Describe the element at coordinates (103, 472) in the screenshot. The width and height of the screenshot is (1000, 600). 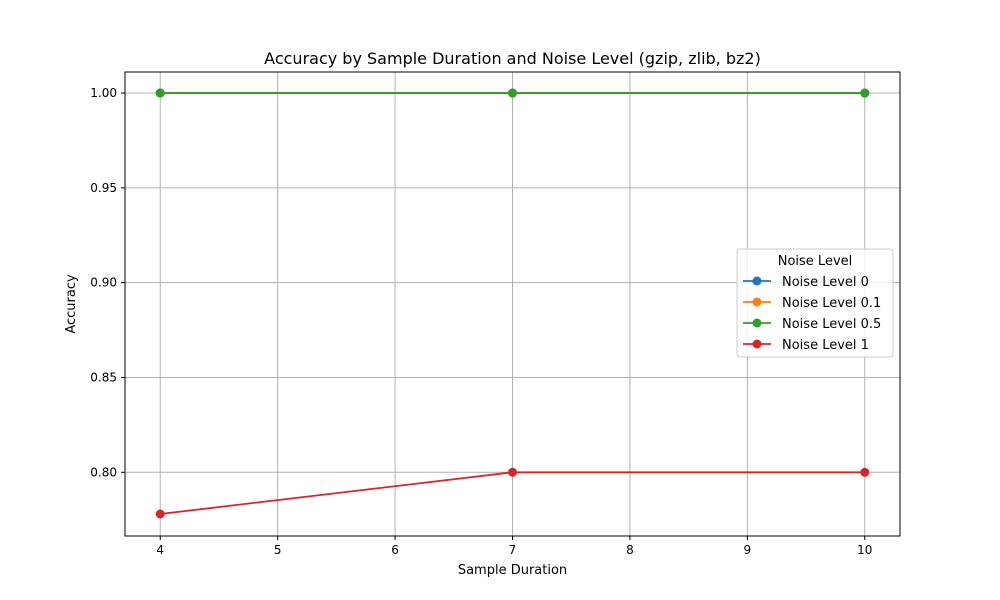
I see `y-tick-label: 0.80` at that location.